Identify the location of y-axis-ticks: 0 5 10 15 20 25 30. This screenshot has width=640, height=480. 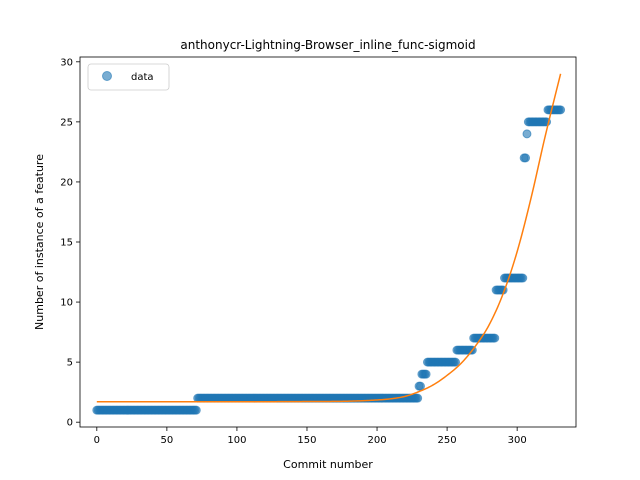
(70, 243).